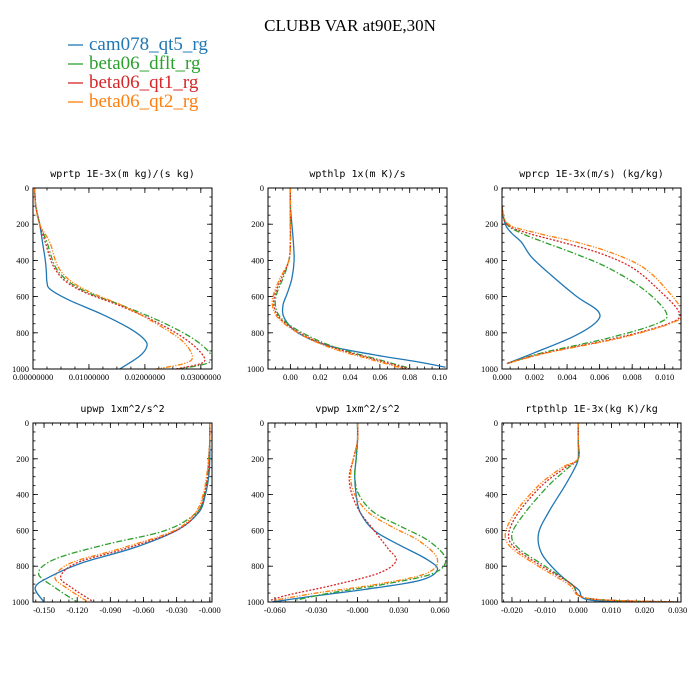  Describe the element at coordinates (122, 174) in the screenshot. I see `panel-title: wprtp 1E-3x(m kg)/(s kg)` at that location.